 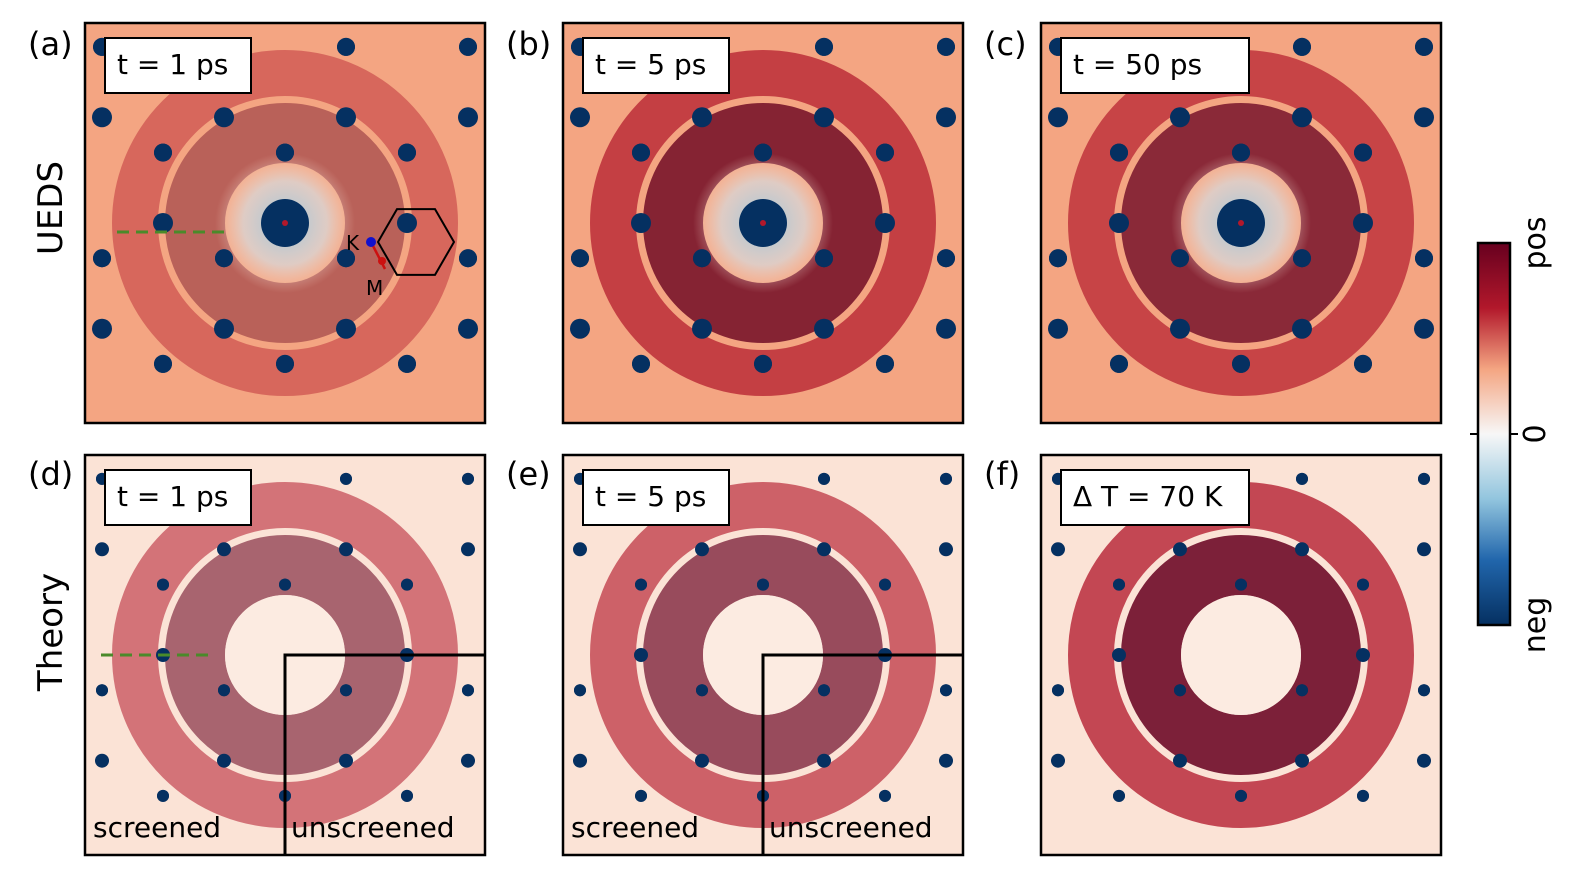 I want to click on screened-label: screened, so click(x=157, y=827).